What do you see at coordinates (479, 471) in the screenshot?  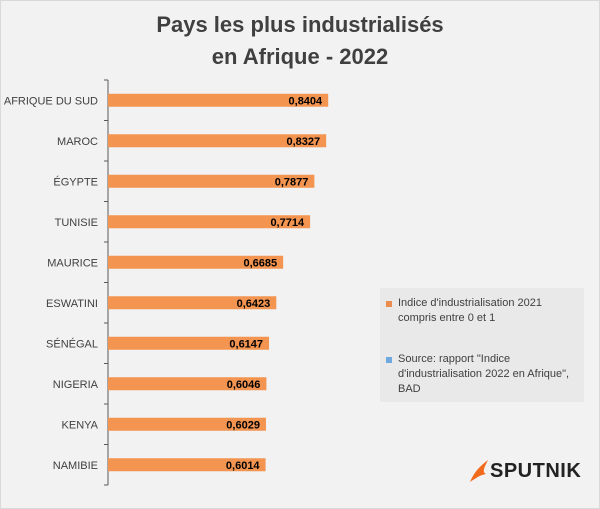 I see `sputnik-logo-icon` at bounding box center [479, 471].